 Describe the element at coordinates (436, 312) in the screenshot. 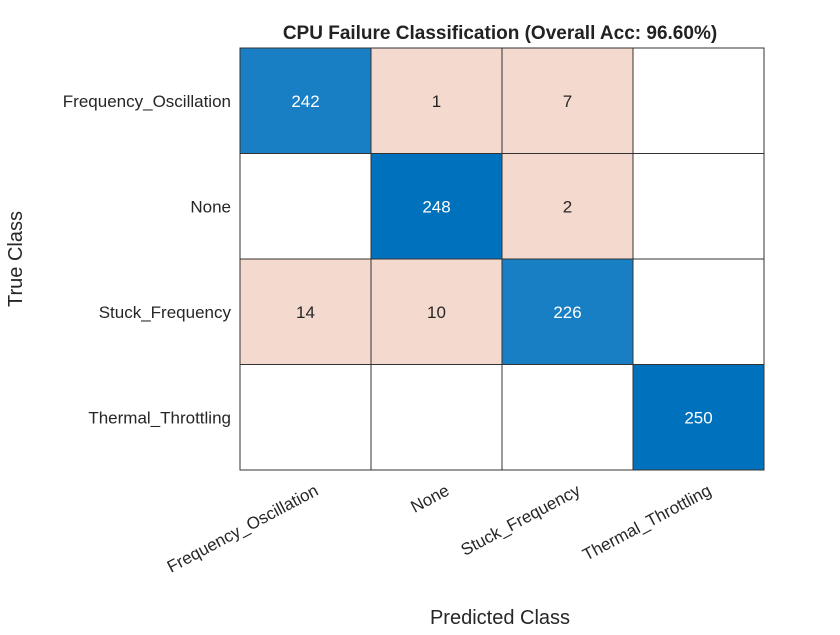

I see `cell-value: 10` at that location.